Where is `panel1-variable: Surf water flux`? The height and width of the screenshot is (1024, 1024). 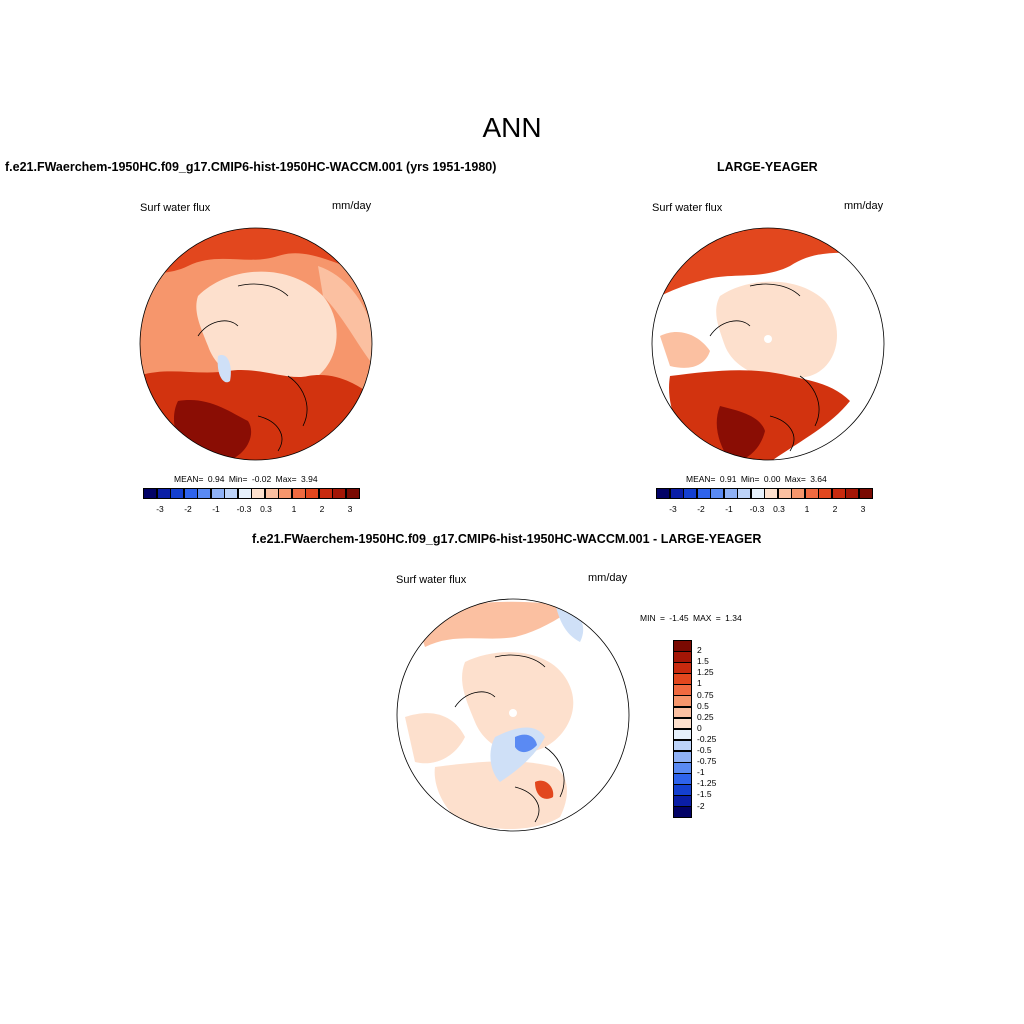
panel1-variable: Surf water flux is located at coordinates (175, 208).